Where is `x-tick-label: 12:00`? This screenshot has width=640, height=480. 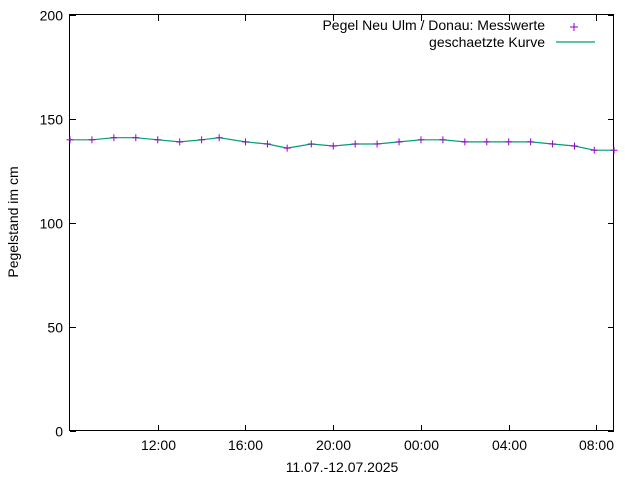
x-tick-label: 12:00 is located at coordinates (158, 445).